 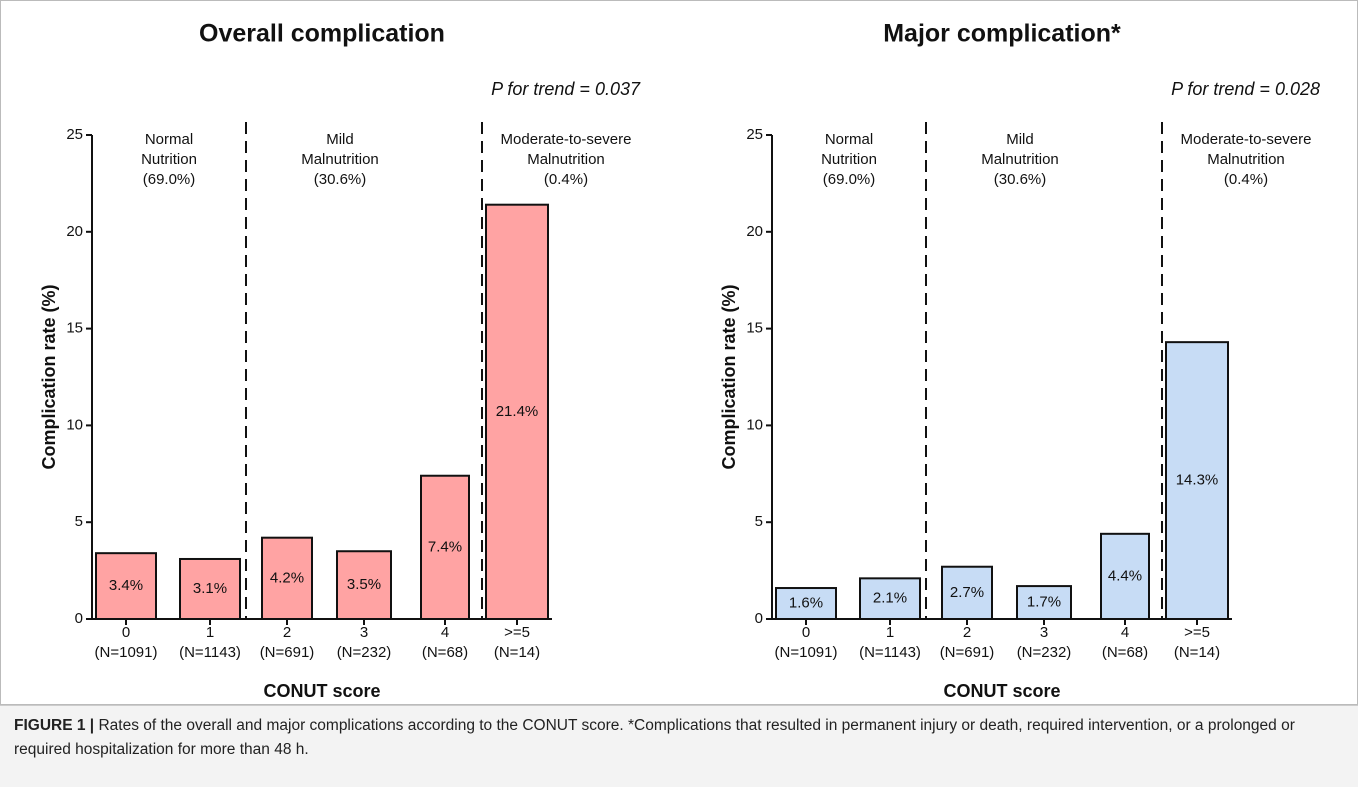 What do you see at coordinates (967, 592) in the screenshot?
I see `value-label: 2.7%` at bounding box center [967, 592].